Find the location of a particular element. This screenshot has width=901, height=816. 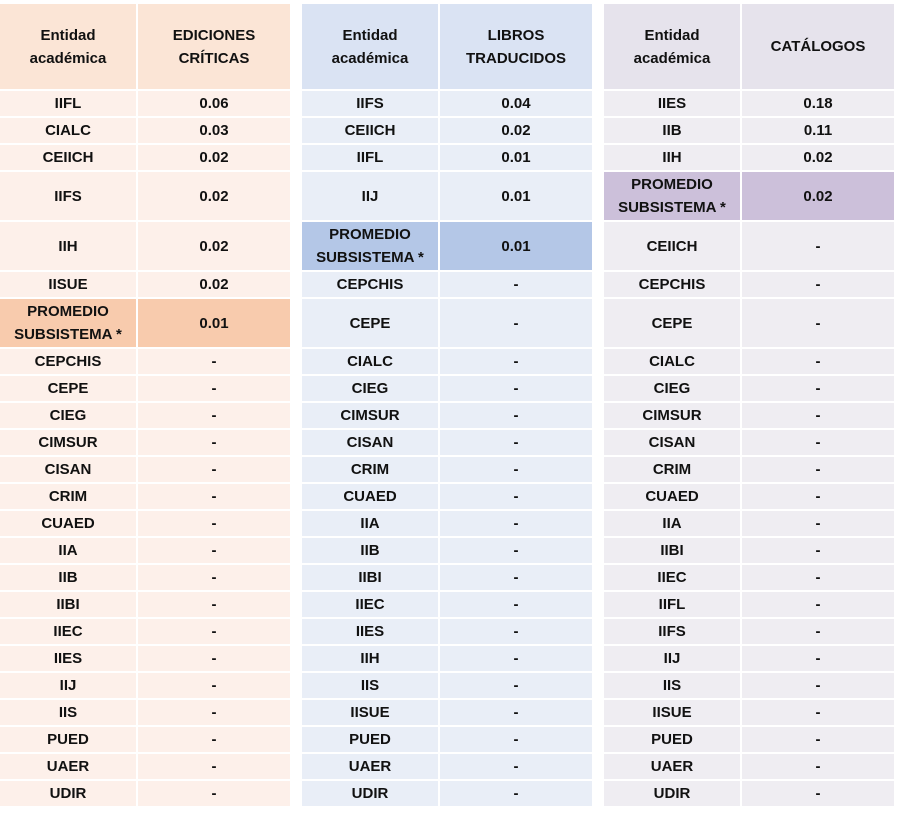

table-row: IIES 0.18 is located at coordinates (749, 104).